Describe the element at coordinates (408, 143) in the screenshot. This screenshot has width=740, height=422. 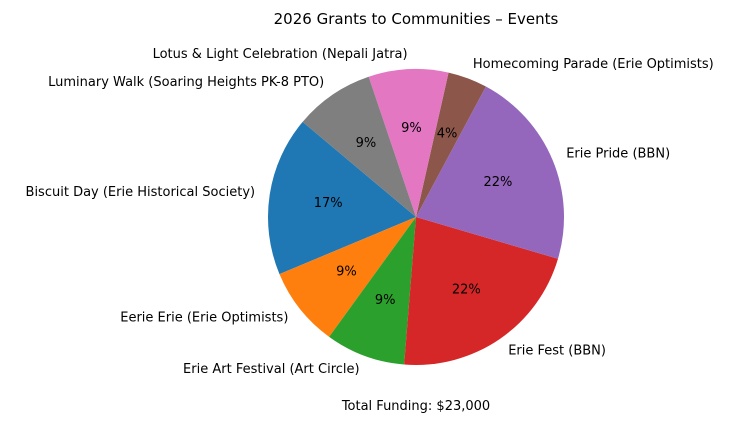
I see `pie-slice-lotus-light-celebration-nepali-jatra` at that location.